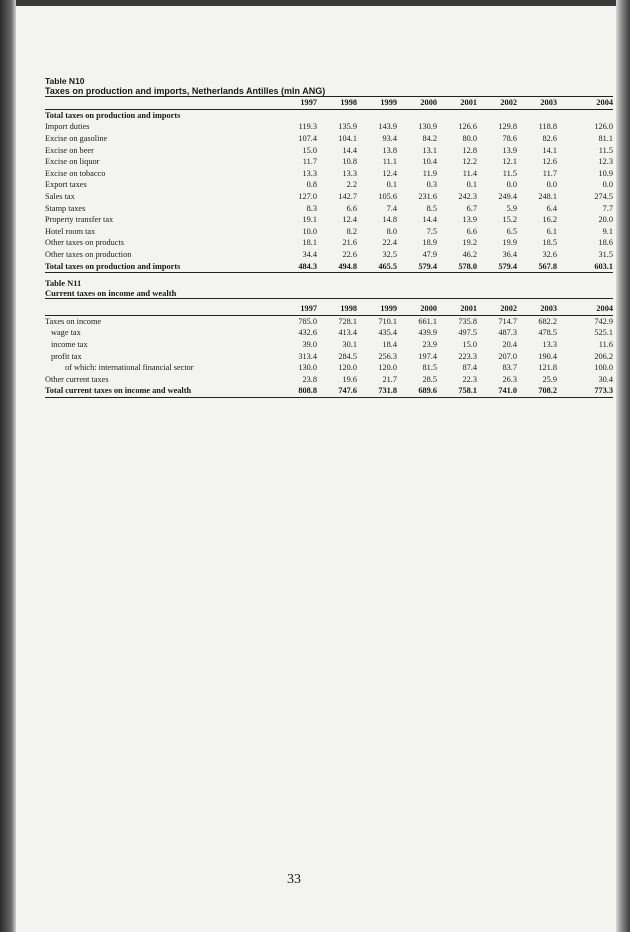 The width and height of the screenshot is (630, 932). What do you see at coordinates (605, 243) in the screenshot?
I see `cell-value: 18.6` at bounding box center [605, 243].